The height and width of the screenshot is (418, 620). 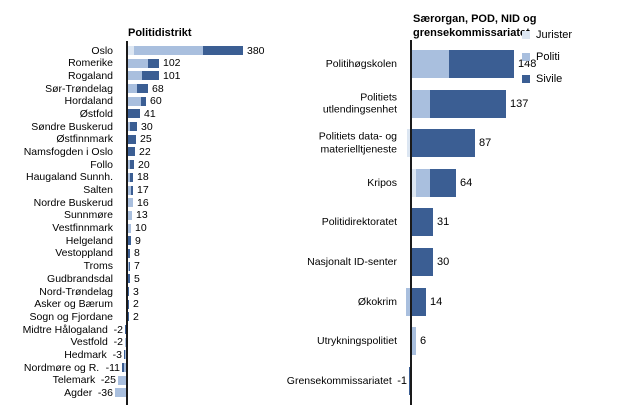 What do you see at coordinates (548, 57) in the screenshot?
I see `legend-label: Politi` at bounding box center [548, 57].